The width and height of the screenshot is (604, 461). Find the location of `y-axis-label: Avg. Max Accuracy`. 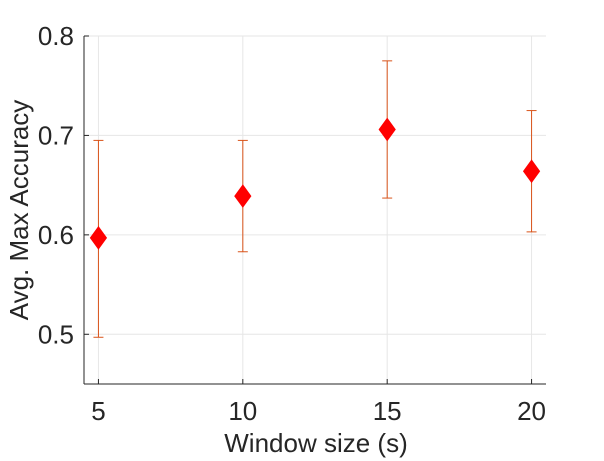

y-axis-label: Avg. Max Accuracy is located at coordinates (19, 210).